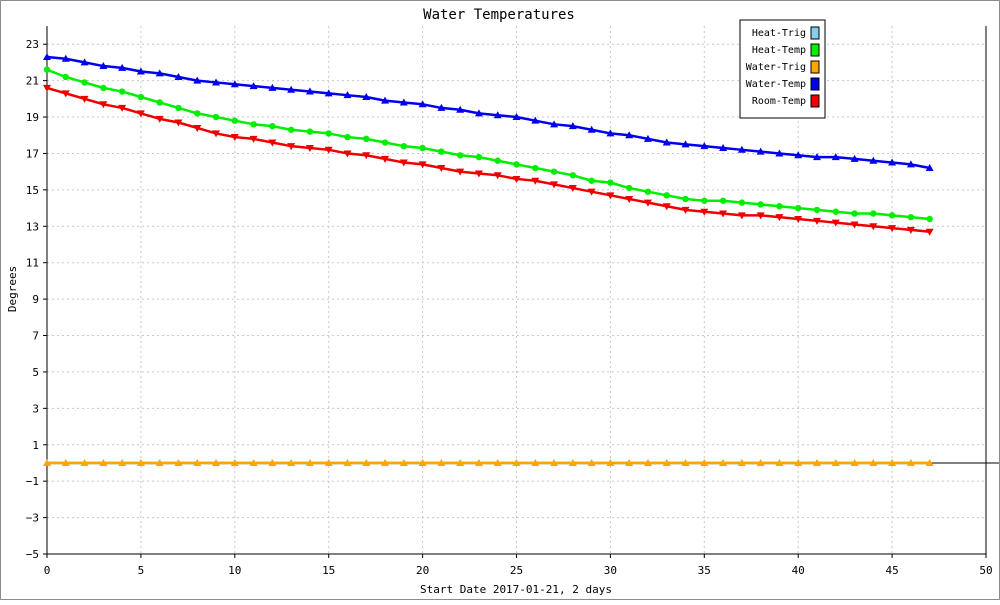  I want to click on y-tick-label: −3, so click(32, 518).